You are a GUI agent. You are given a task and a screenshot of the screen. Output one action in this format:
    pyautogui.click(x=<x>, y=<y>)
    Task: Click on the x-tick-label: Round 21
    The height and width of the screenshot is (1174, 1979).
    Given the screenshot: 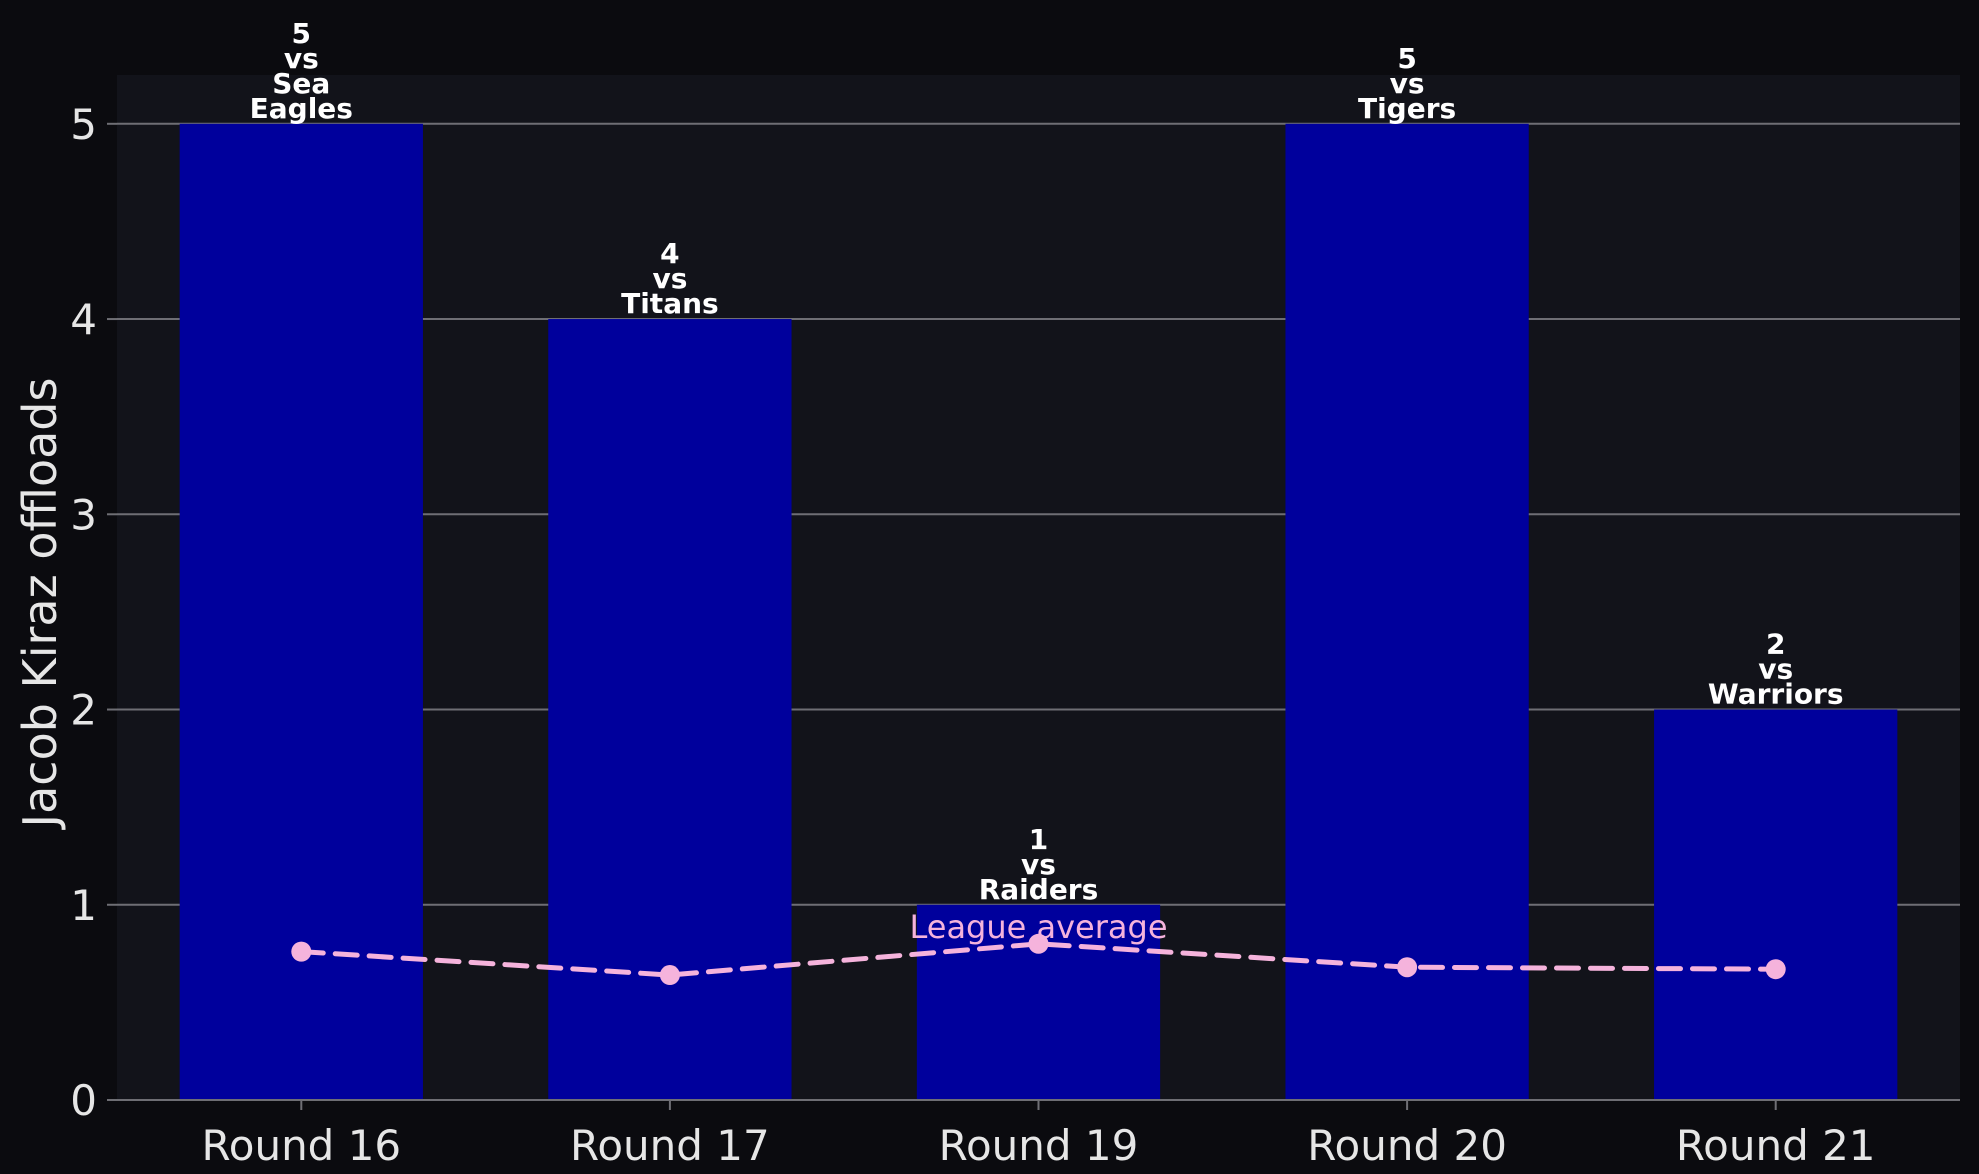 What is the action you would take?
    pyautogui.click(x=1776, y=1145)
    